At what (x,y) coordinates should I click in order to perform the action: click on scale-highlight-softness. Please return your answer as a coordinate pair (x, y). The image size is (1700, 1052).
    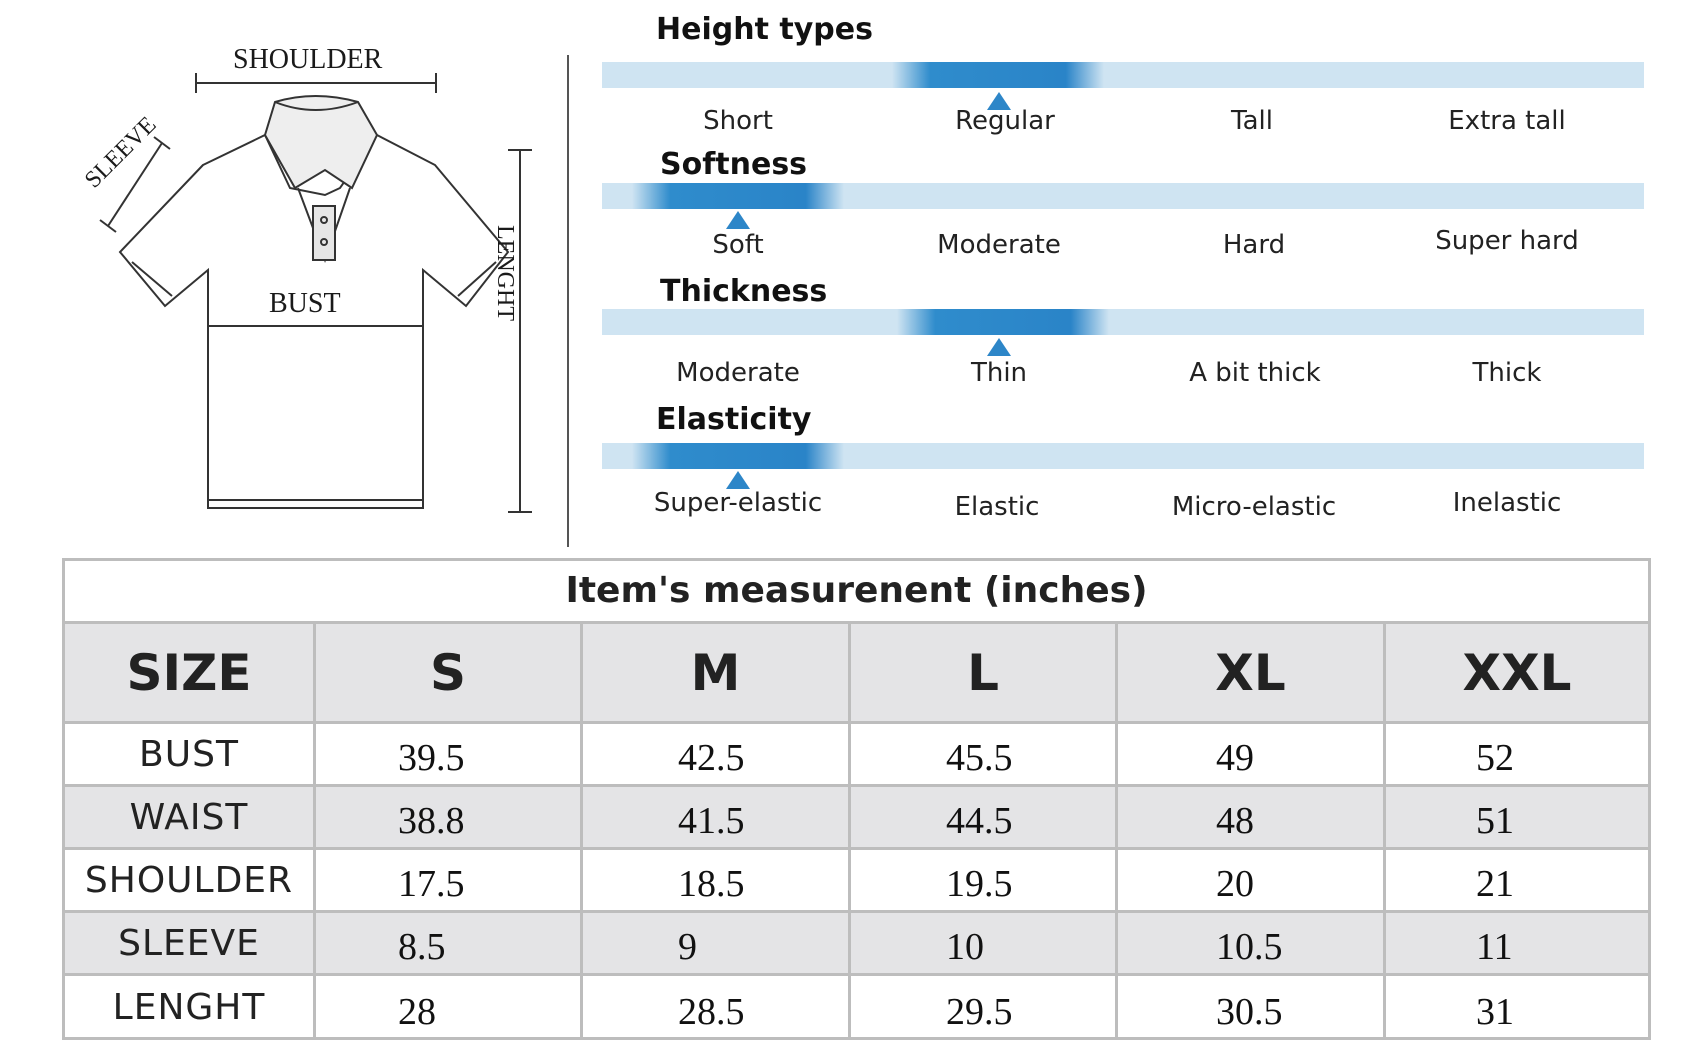
    Looking at the image, I should click on (738, 196).